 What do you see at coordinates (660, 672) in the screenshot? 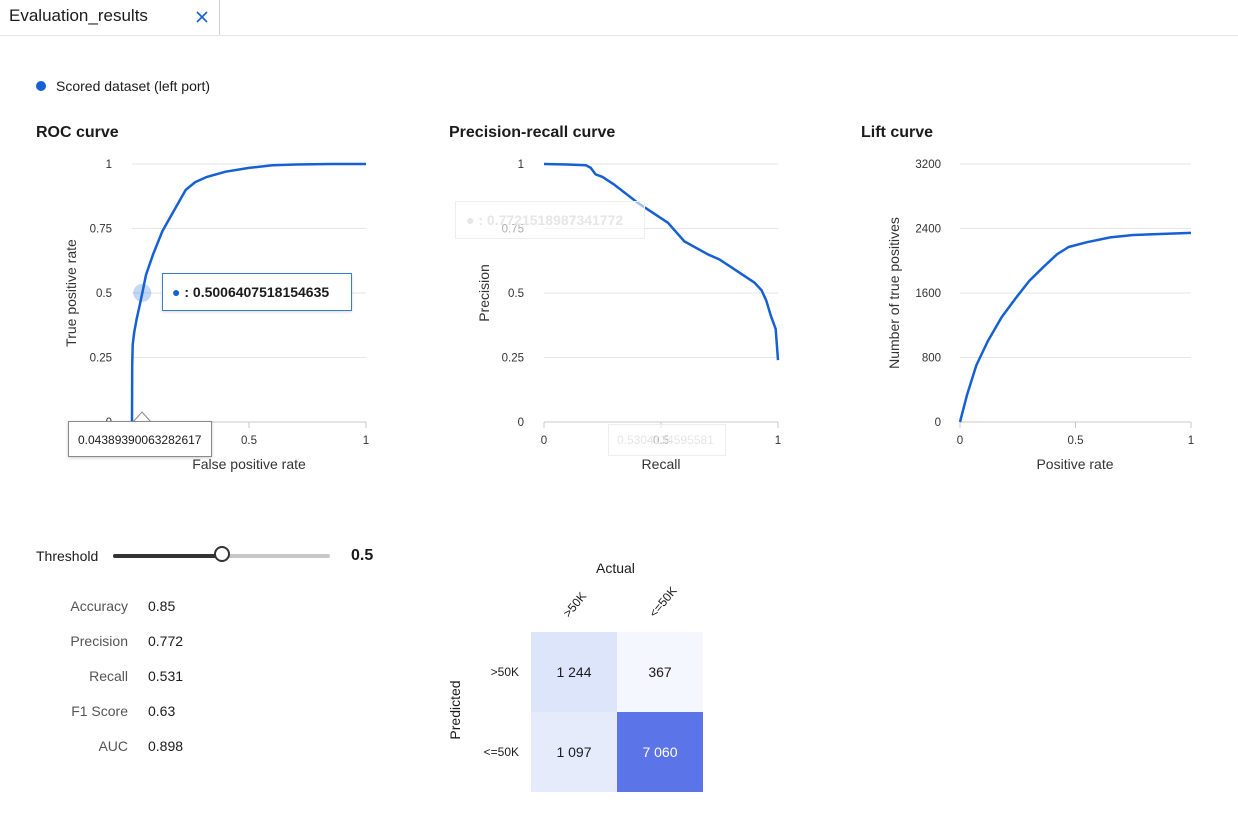
I see `cm-cell: 367` at bounding box center [660, 672].